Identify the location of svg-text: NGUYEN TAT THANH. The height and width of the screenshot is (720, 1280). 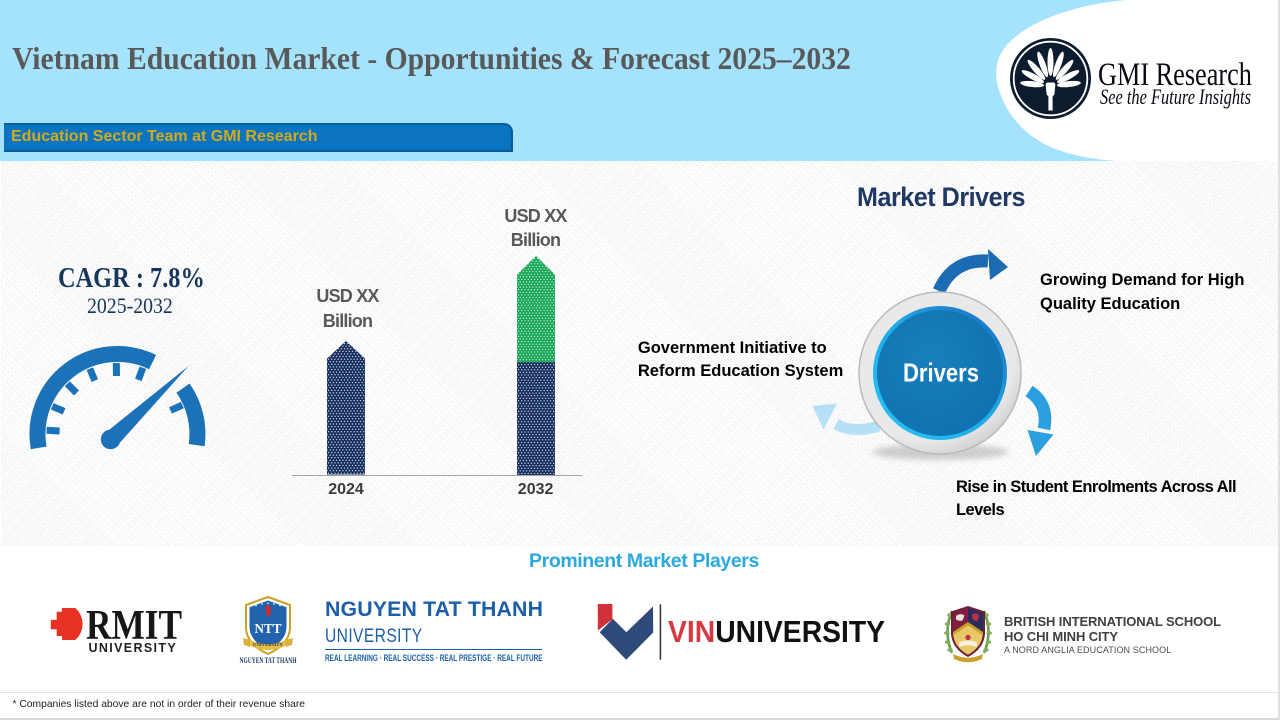
(269, 660).